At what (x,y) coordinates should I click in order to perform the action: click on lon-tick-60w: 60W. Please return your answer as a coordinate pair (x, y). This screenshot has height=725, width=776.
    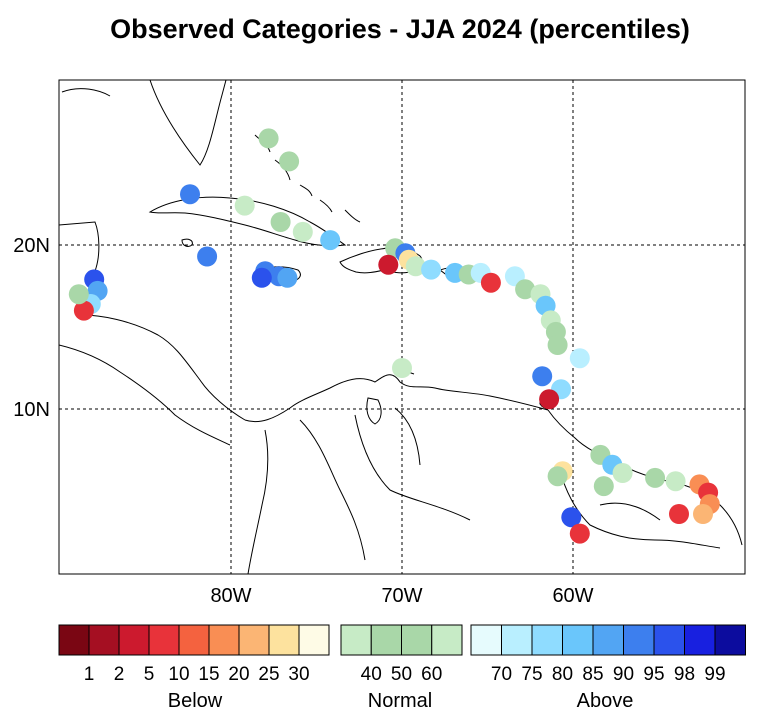
    Looking at the image, I should click on (572, 596).